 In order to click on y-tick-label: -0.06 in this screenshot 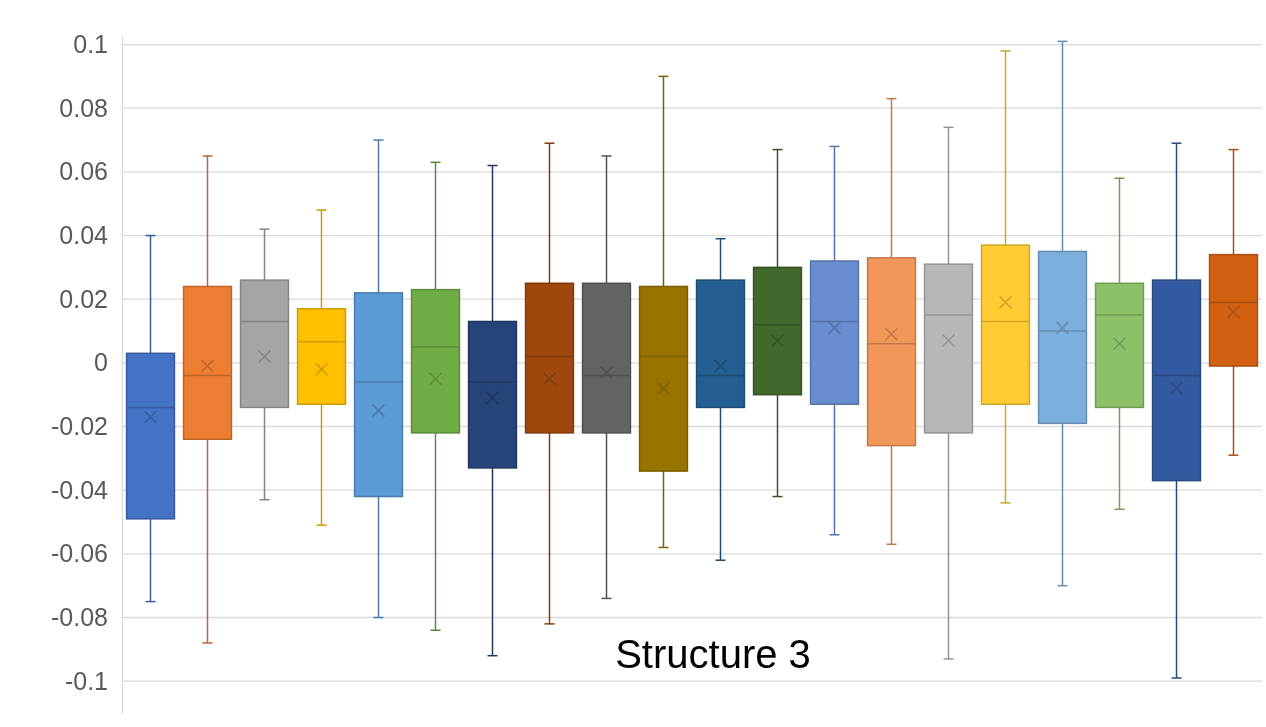, I will do `click(79, 553)`.